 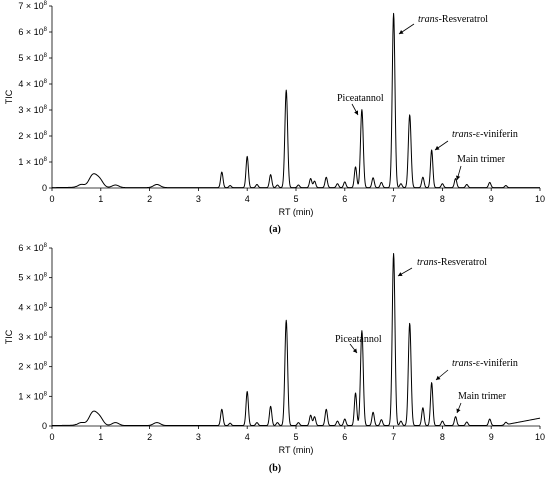 I want to click on panel-caption: (b), so click(x=275, y=468).